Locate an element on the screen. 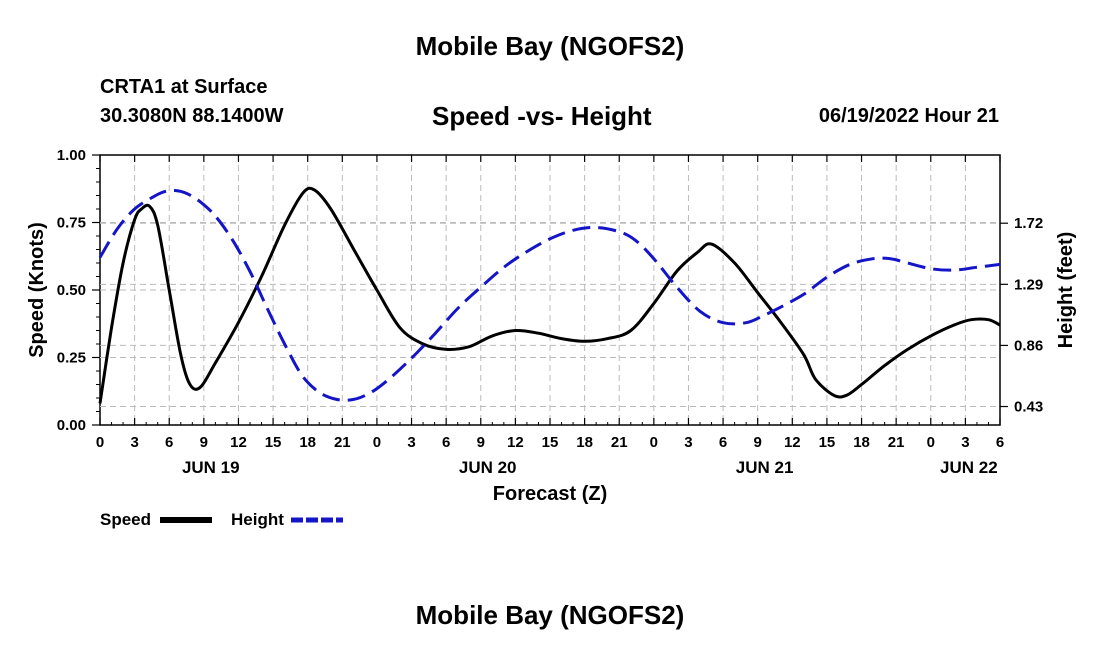 The image size is (1100, 650). forecast-datetime: 06/19/2022 Hour 21 is located at coordinates (908, 116).